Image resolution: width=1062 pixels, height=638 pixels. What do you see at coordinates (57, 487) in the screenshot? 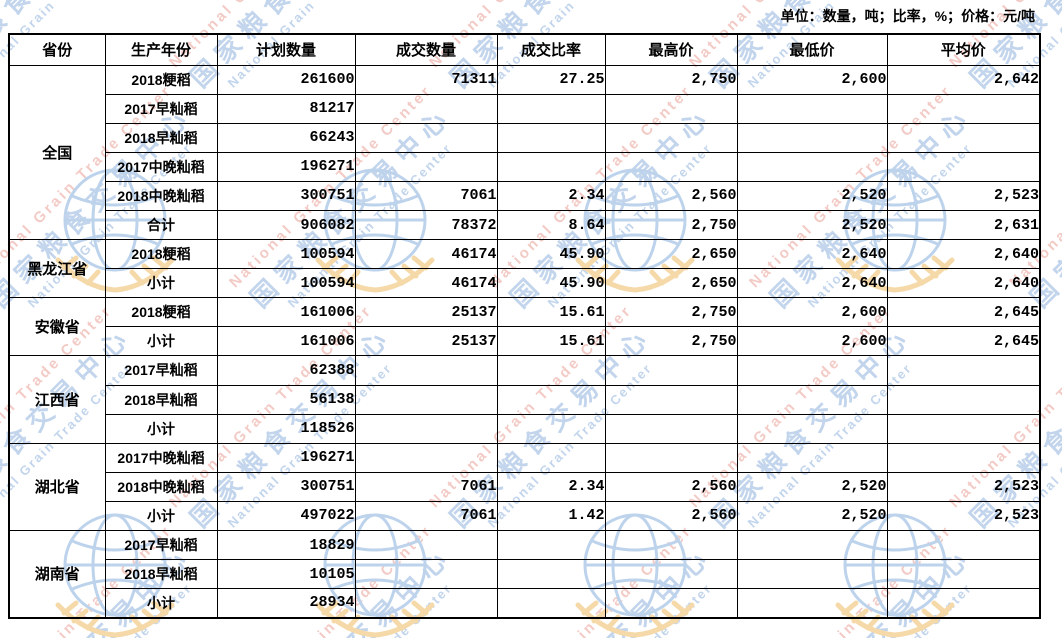
I see `province-cell: 湖北省` at bounding box center [57, 487].